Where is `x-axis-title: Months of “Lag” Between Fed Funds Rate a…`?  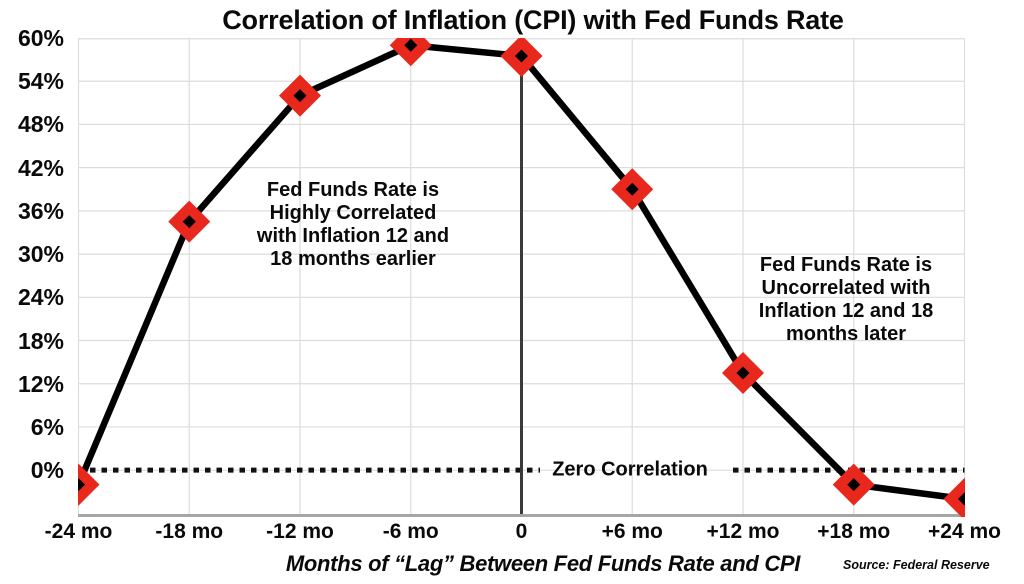
x-axis-title: Months of “Lag” Between Fed Funds Rate a… is located at coordinates (543, 563).